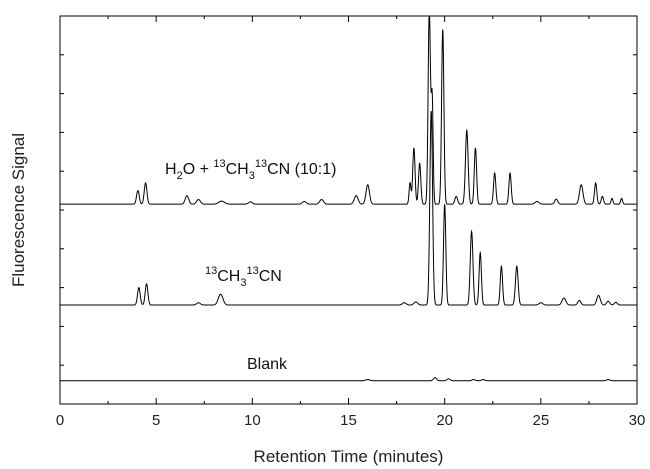 Image resolution: width=650 pixels, height=469 pixels. I want to click on x-tick-label: 5, so click(156, 420).